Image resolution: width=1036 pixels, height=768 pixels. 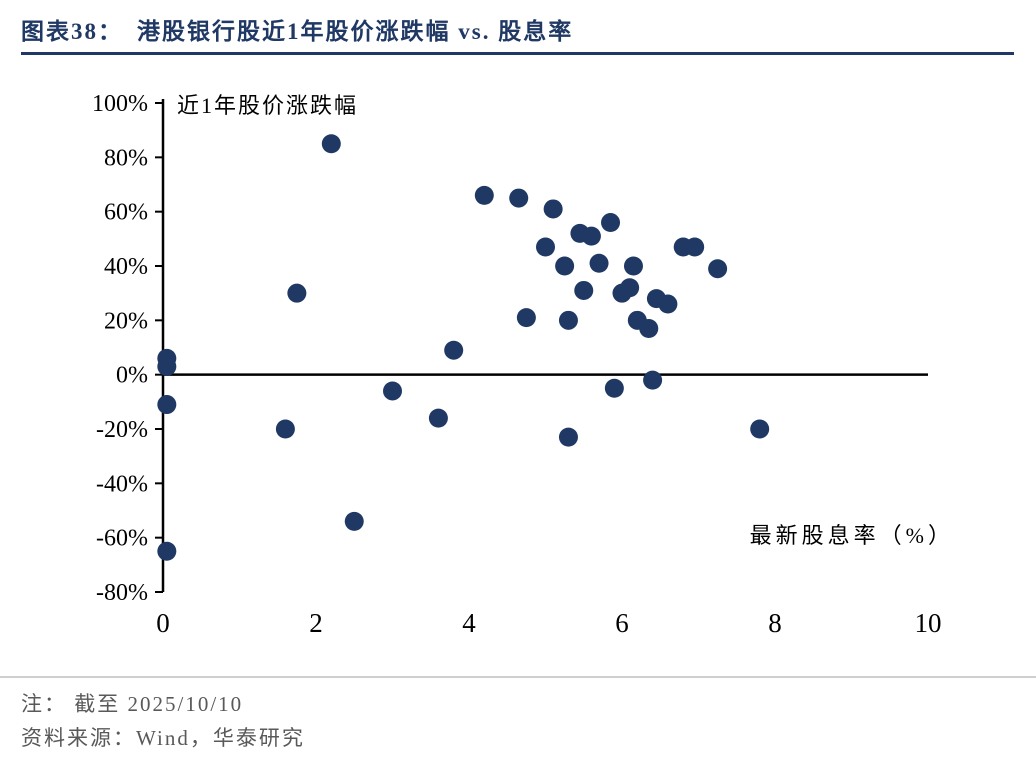 What do you see at coordinates (120, 104) in the screenshot?
I see `y-tick-label: 100%` at bounding box center [120, 104].